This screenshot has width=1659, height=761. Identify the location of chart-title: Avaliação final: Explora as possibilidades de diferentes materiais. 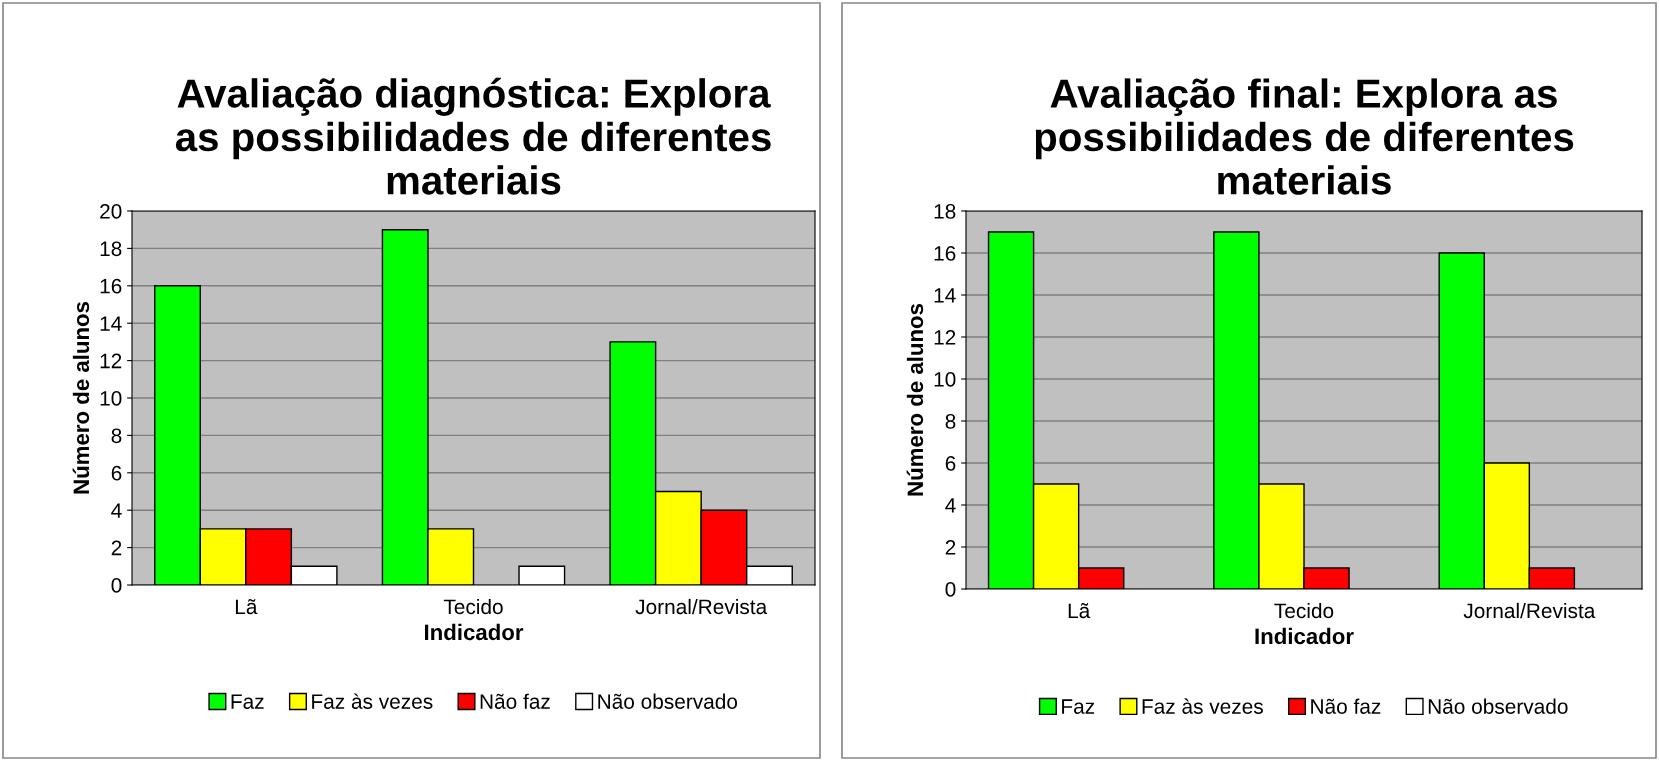
(1304, 136).